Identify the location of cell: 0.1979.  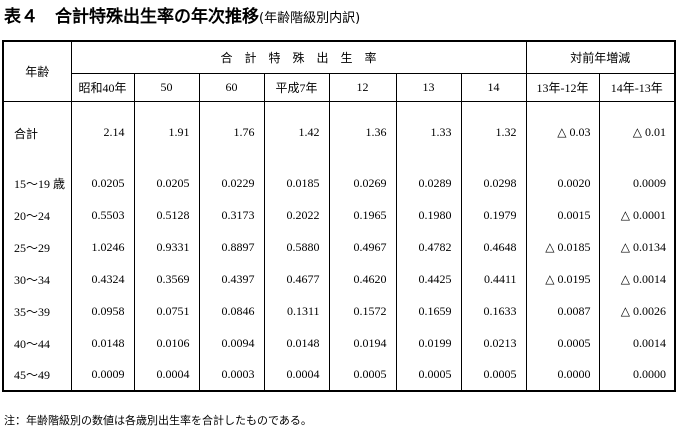
(493, 215).